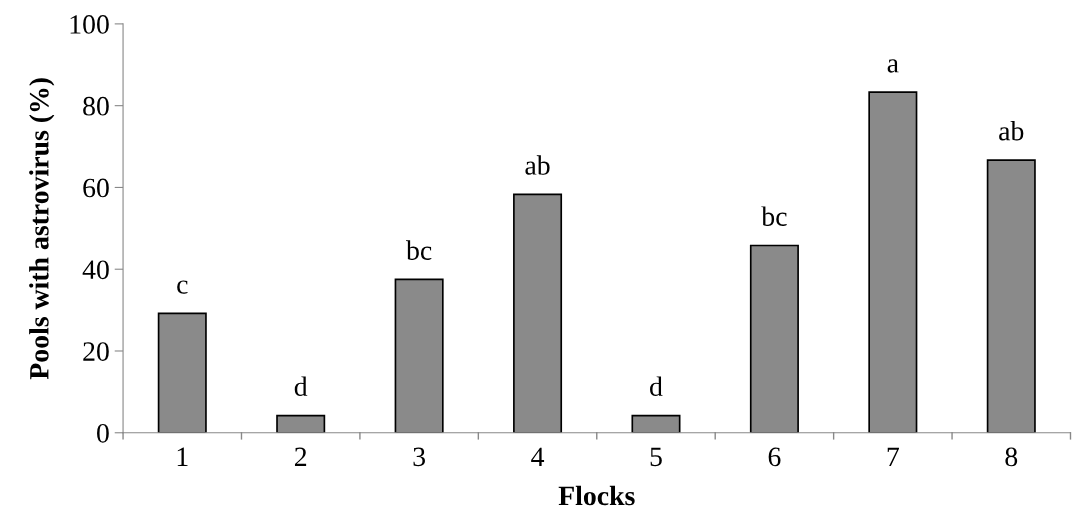  What do you see at coordinates (656, 457) in the screenshot?
I see `x-tick-label: 5` at bounding box center [656, 457].